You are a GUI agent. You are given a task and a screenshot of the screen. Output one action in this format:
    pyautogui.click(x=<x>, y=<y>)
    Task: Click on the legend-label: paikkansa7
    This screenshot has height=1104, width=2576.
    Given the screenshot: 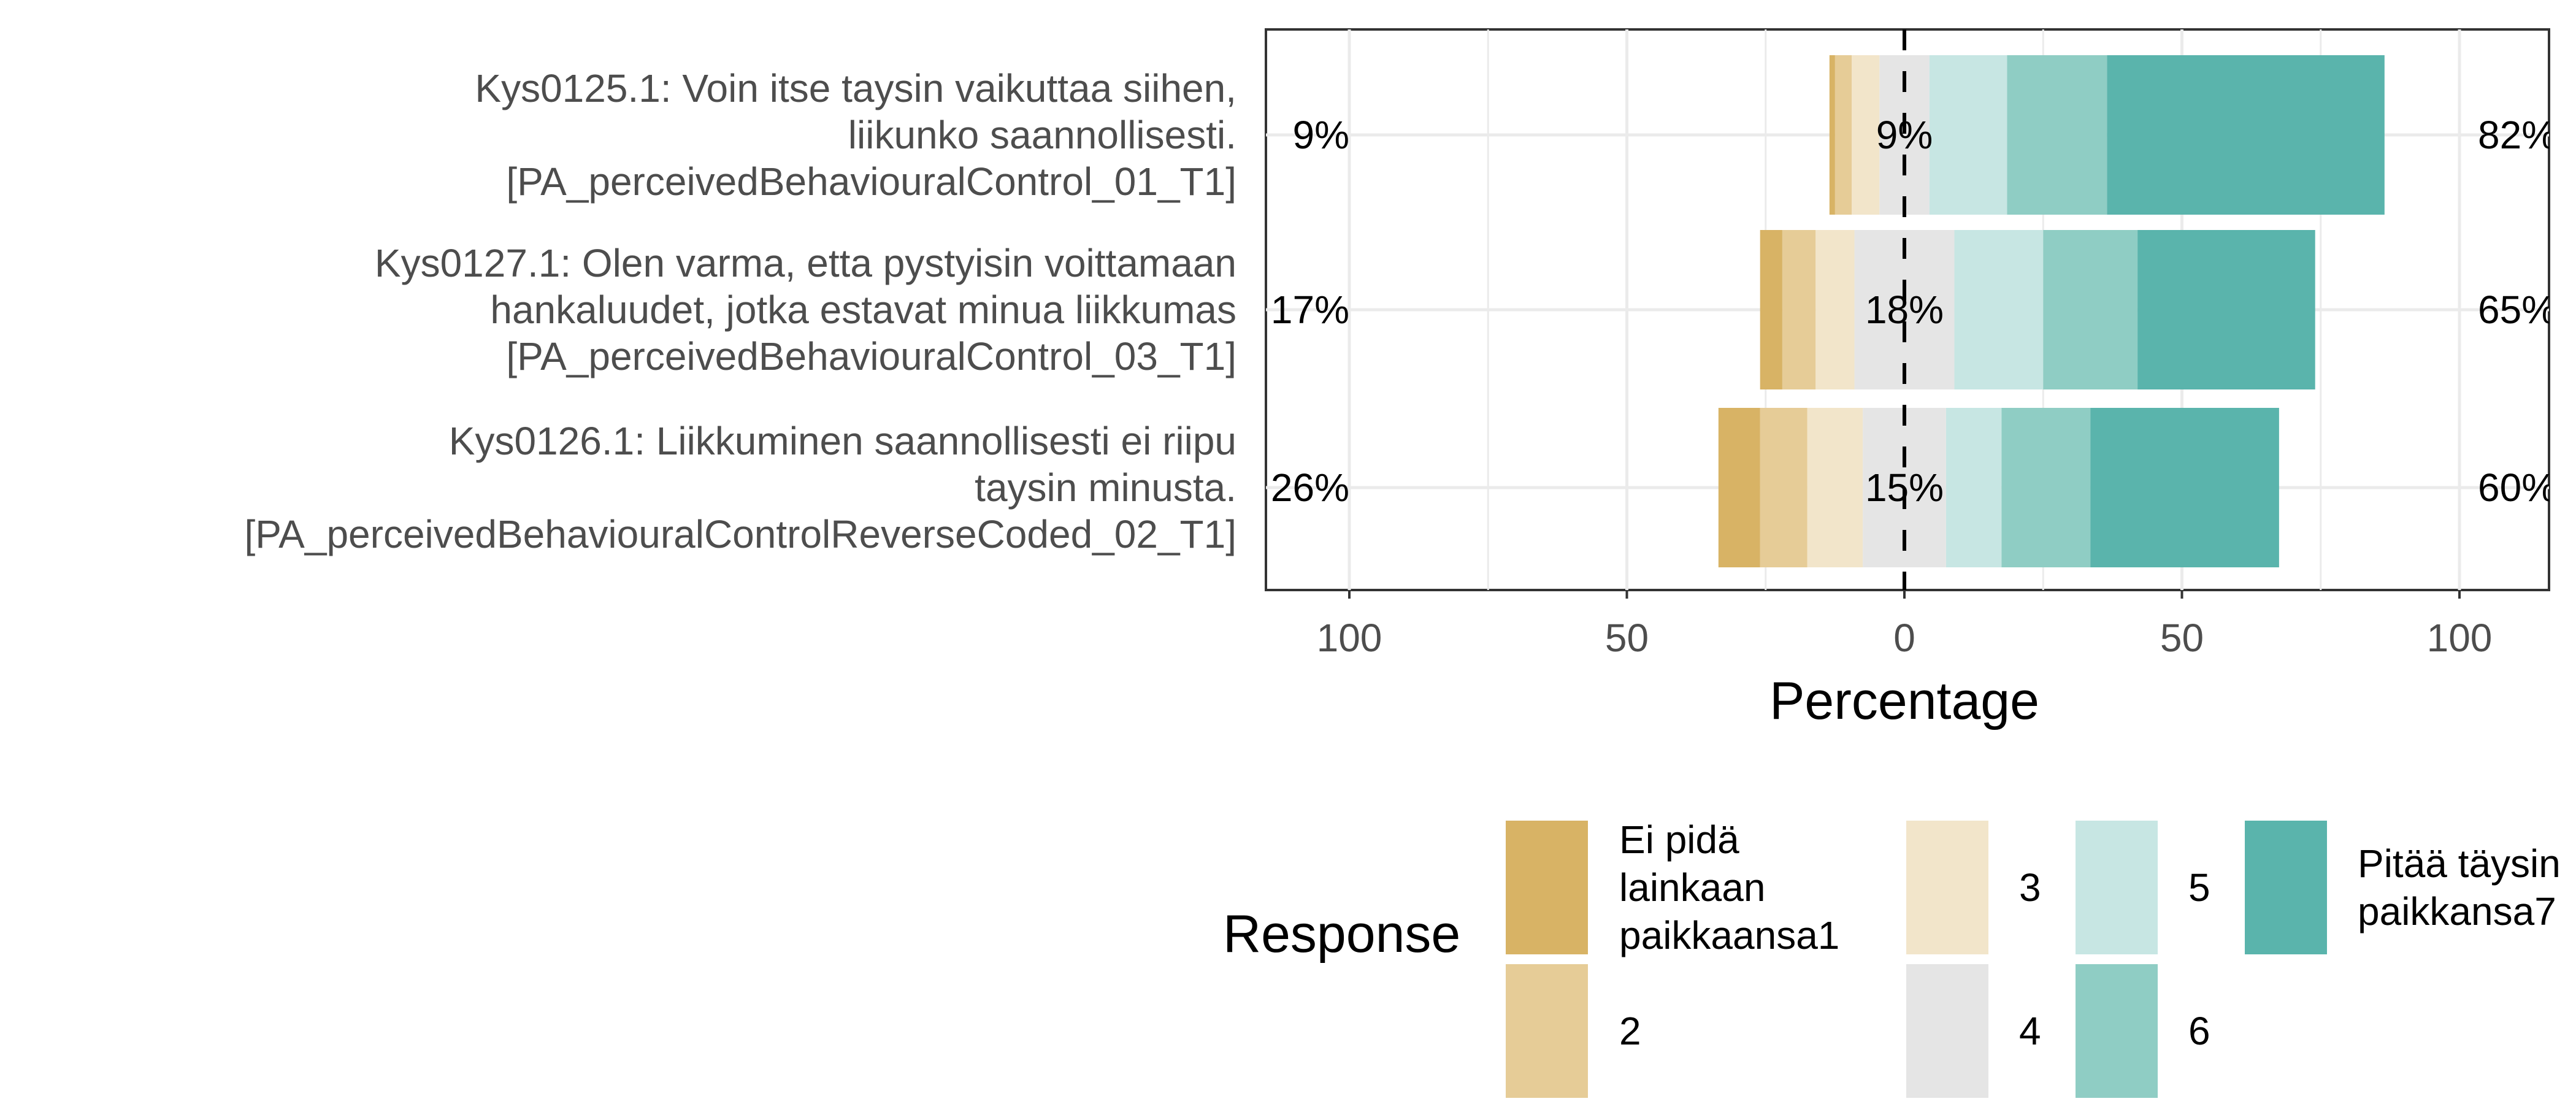 What is the action you would take?
    pyautogui.click(x=2457, y=911)
    